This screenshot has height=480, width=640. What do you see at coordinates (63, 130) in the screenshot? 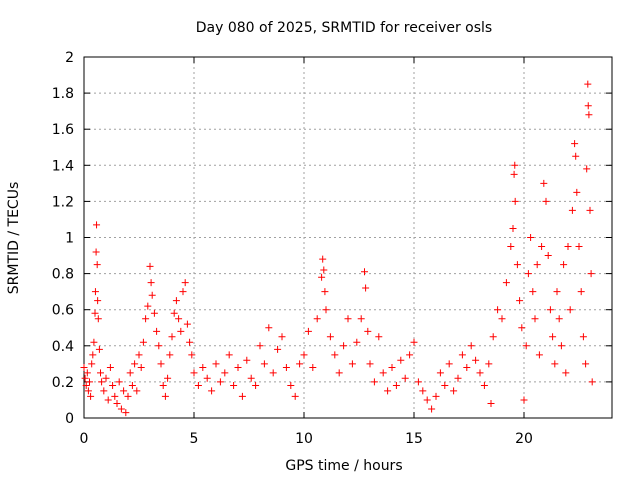
I see `y-tick-label: 1.6` at bounding box center [63, 130].